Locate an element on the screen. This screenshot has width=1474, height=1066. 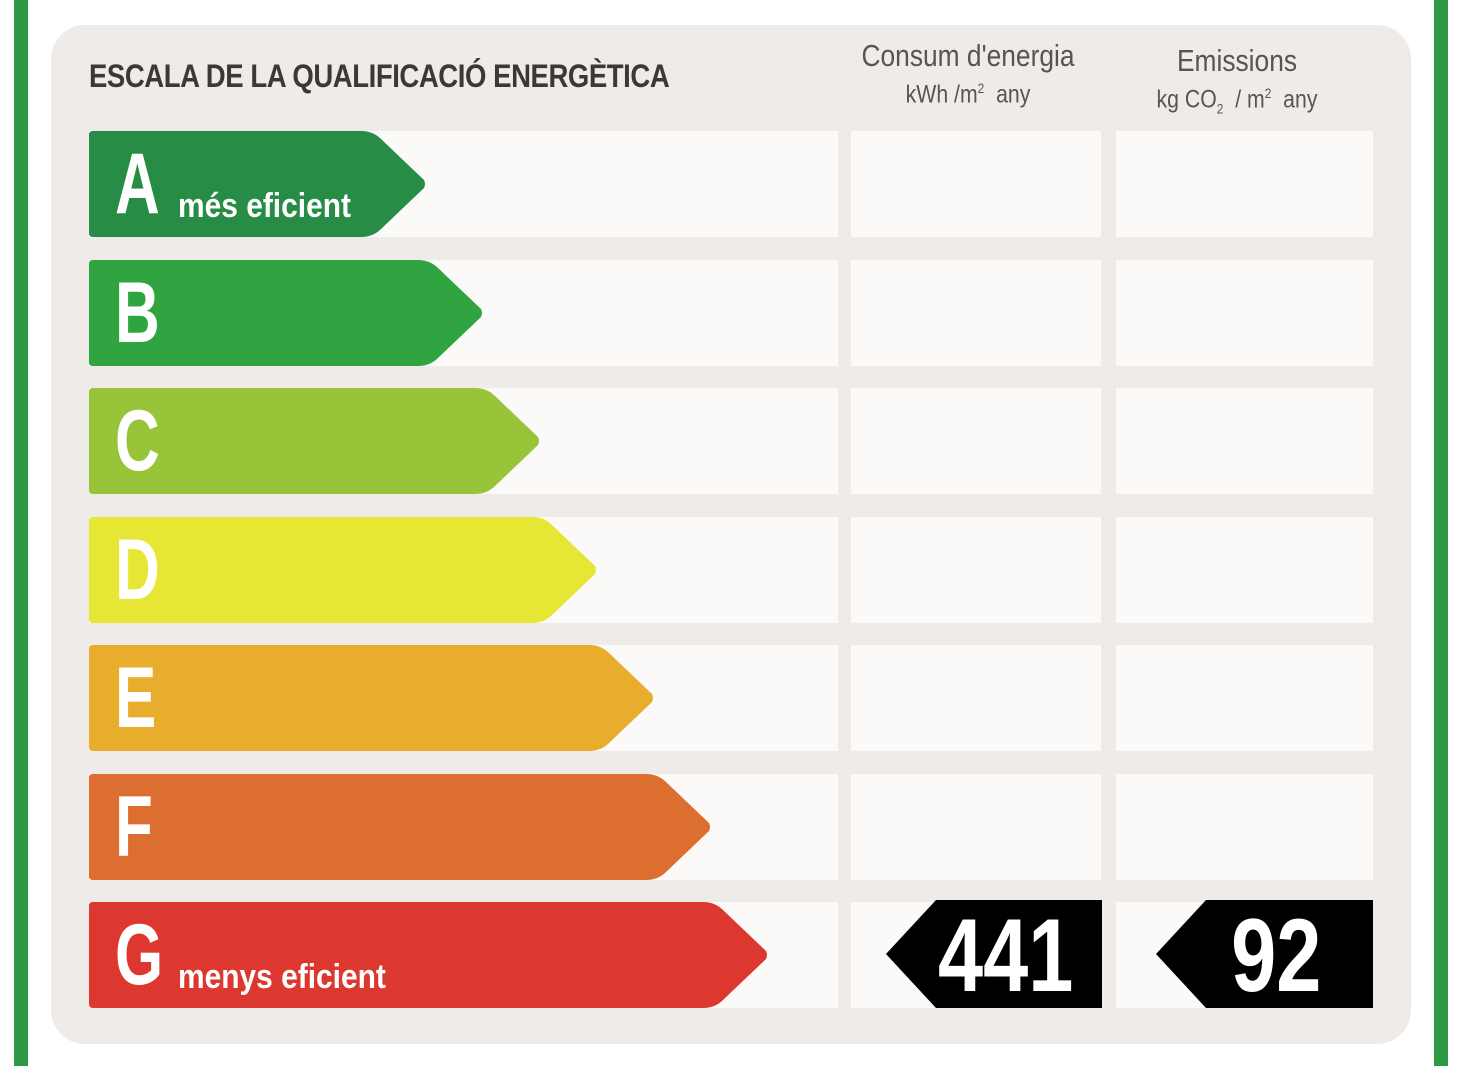
rating-letter: B is located at coordinates (137, 313).